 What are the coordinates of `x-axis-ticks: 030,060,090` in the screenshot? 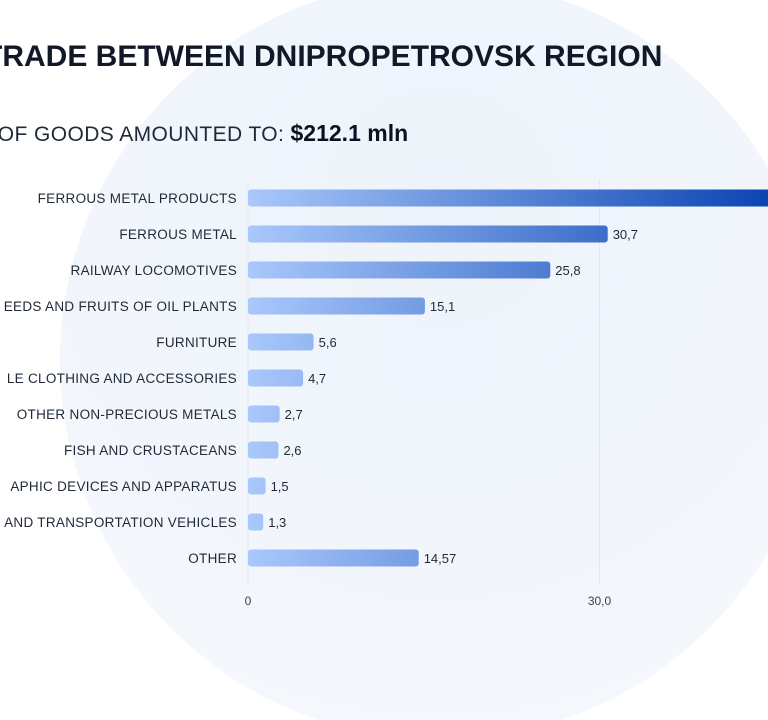 It's located at (428, 601).